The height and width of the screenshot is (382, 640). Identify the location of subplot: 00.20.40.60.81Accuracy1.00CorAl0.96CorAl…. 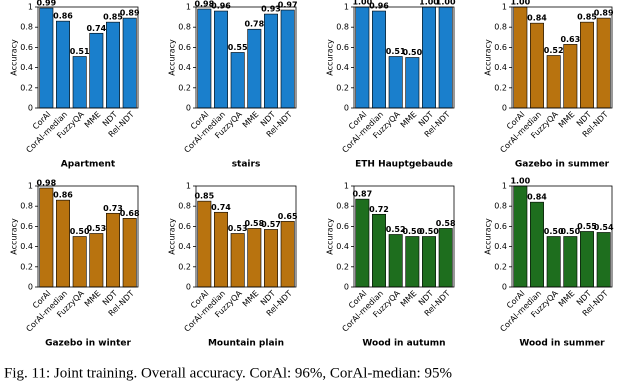
(391, 85).